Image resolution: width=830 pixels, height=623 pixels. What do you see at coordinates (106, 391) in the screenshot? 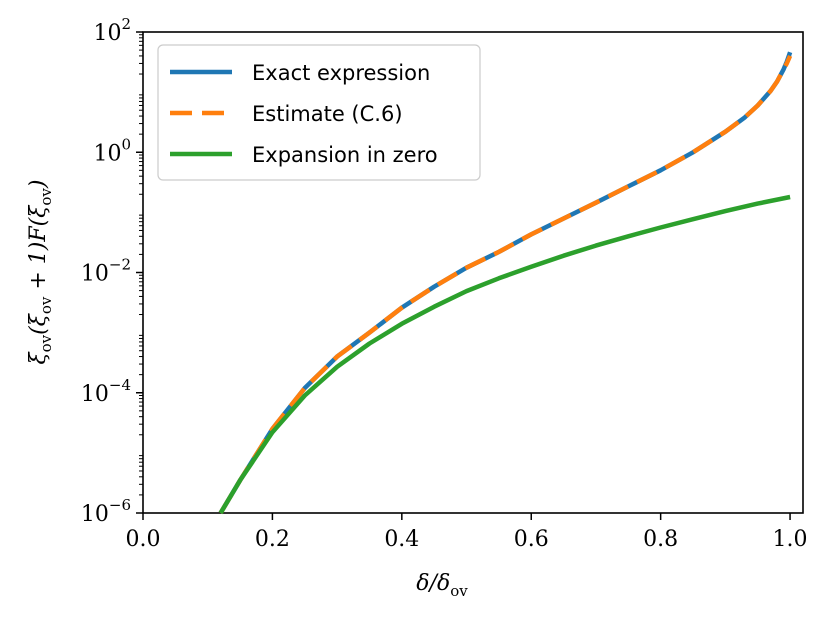
I see `y-tick-label: 10⁻⁴` at bounding box center [106, 391].